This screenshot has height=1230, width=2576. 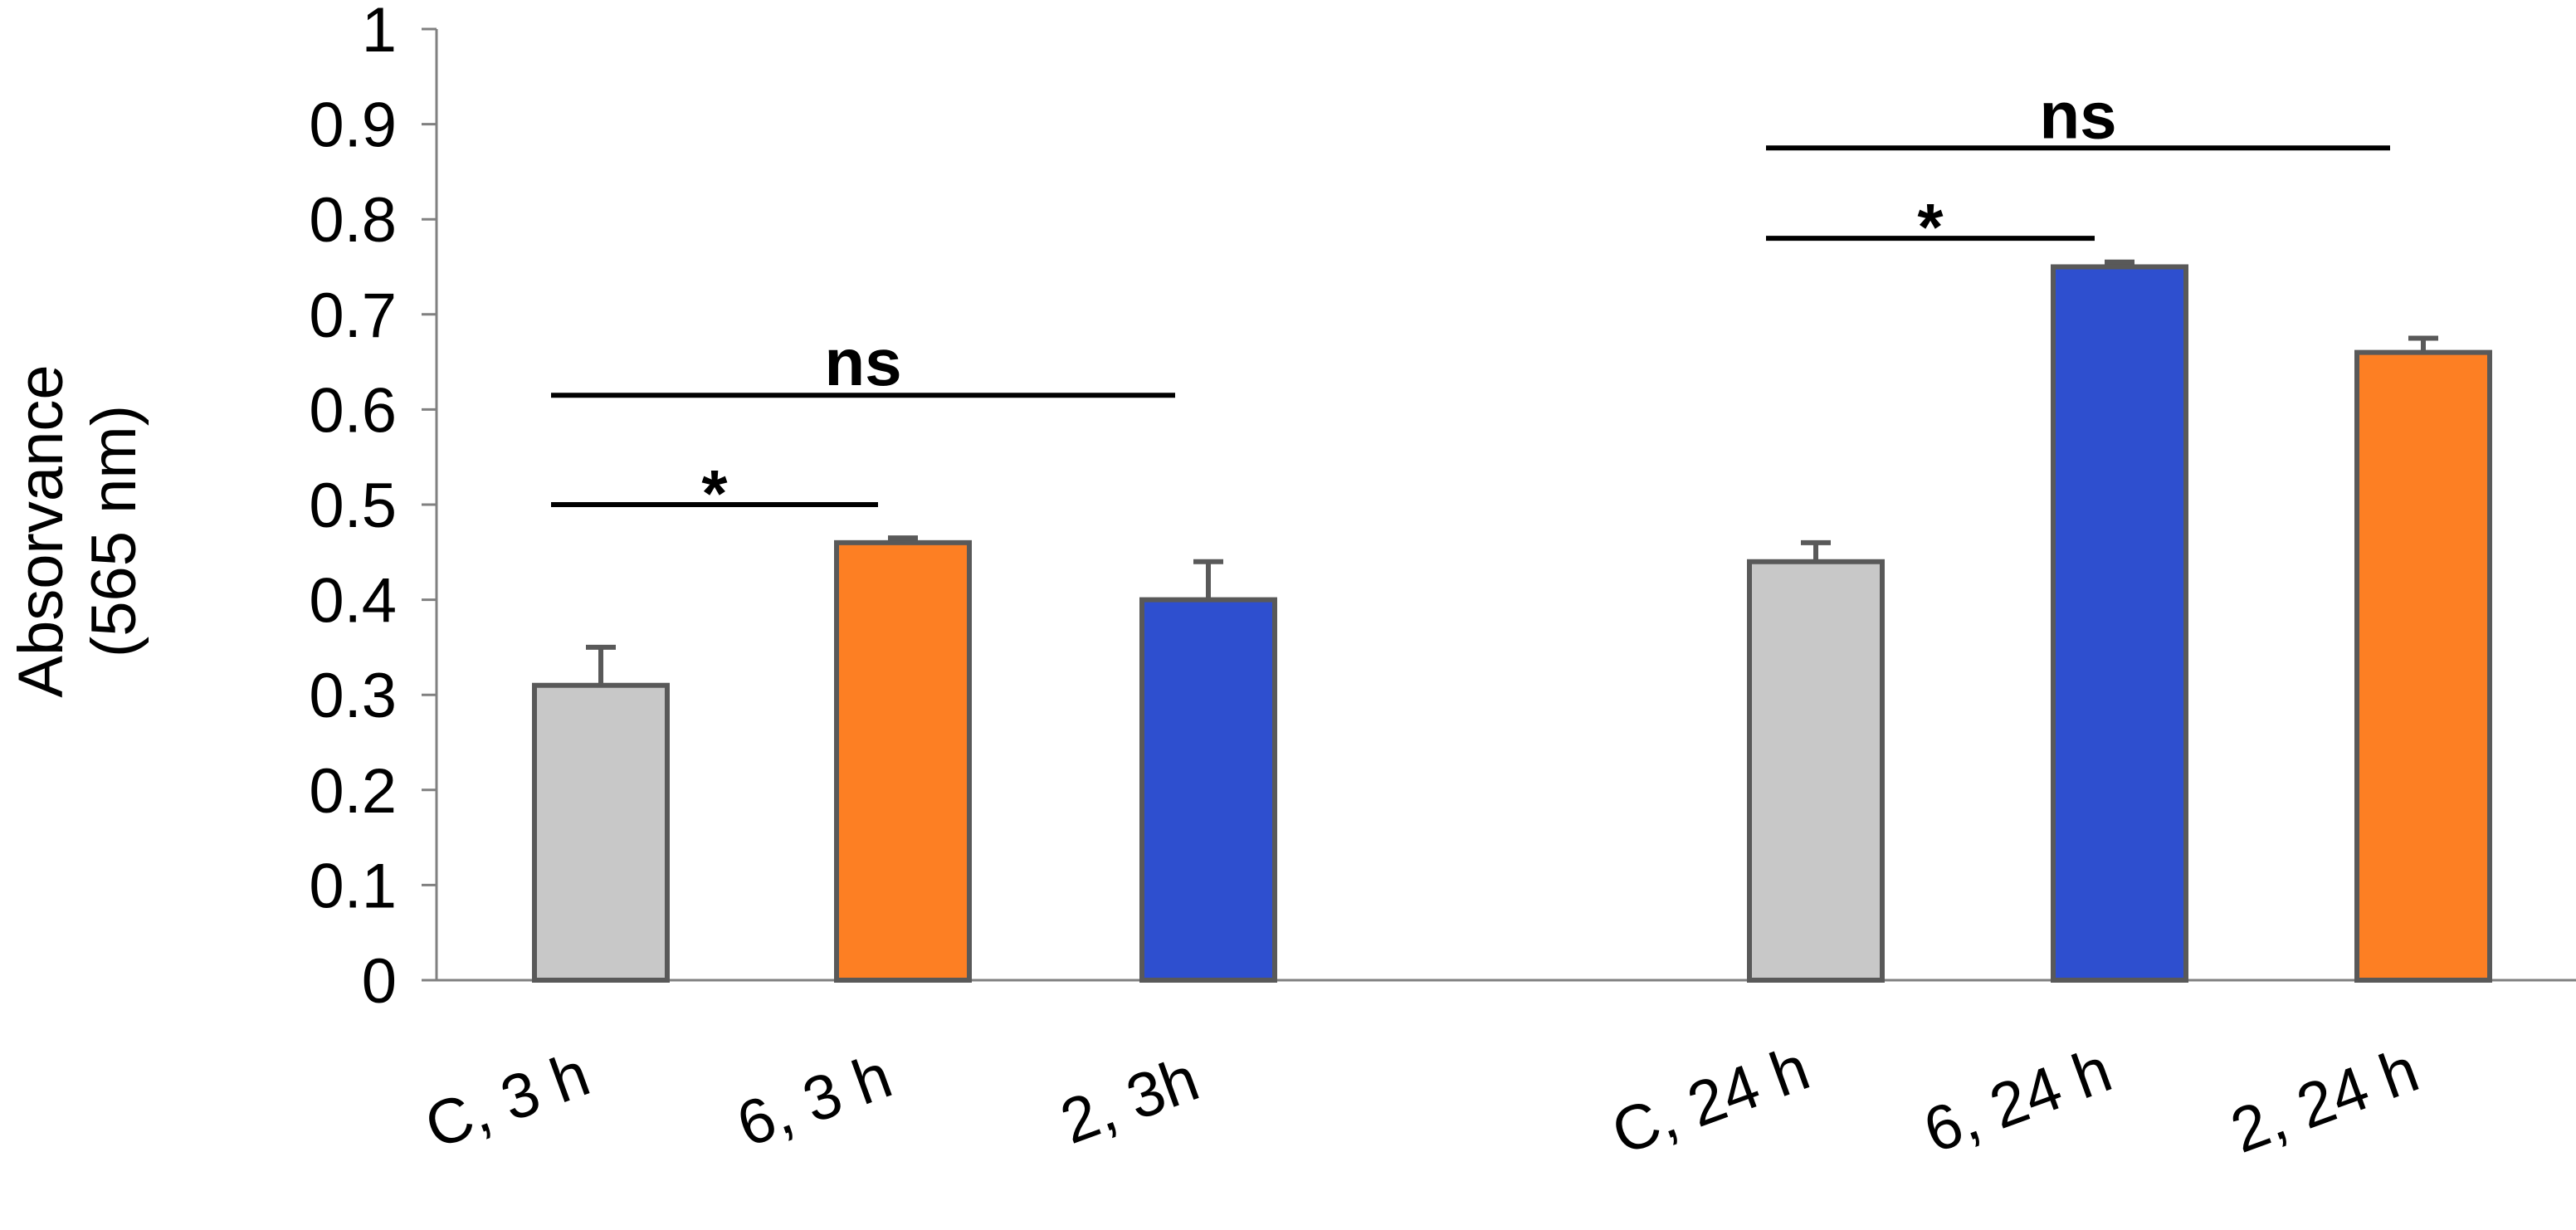 What do you see at coordinates (353, 791) in the screenshot?
I see `y-tick-label: 0.2` at bounding box center [353, 791].